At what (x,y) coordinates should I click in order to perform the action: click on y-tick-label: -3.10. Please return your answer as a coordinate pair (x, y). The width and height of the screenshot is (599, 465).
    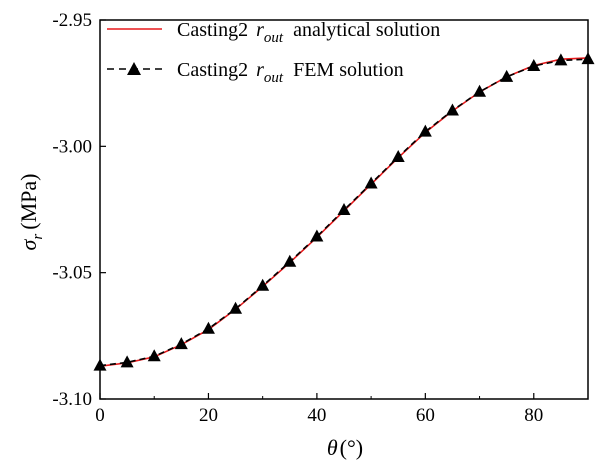
    Looking at the image, I should click on (72, 399).